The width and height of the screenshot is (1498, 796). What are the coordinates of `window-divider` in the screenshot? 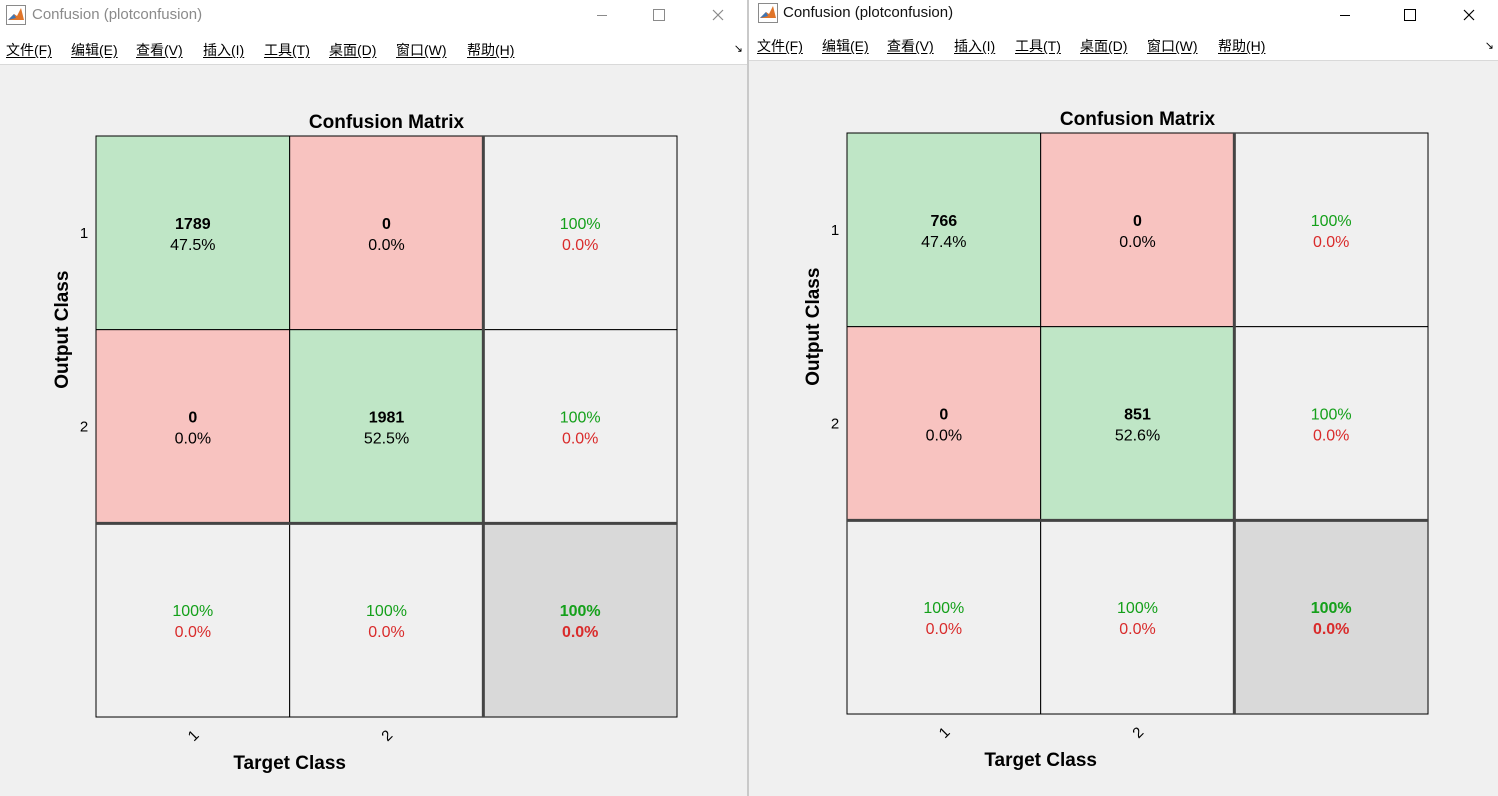 It's located at (748, 398).